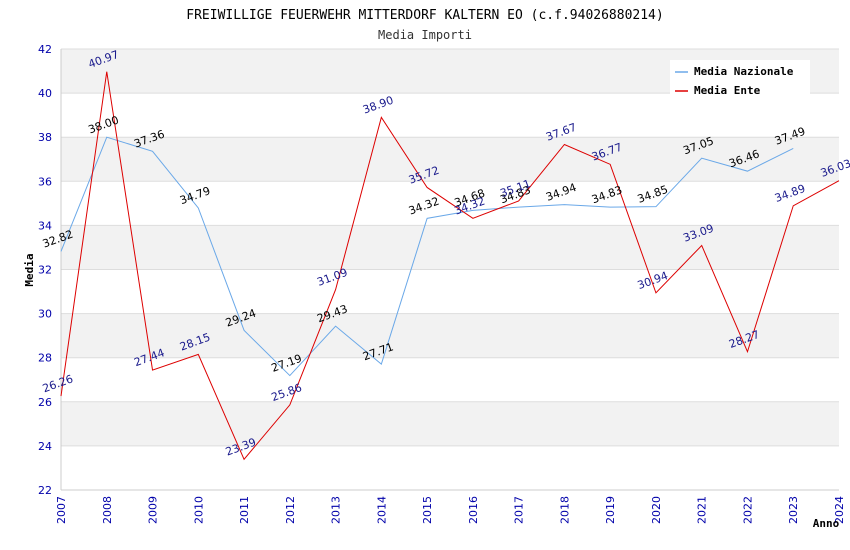 The image size is (850, 550). What do you see at coordinates (702, 510) in the screenshot?
I see `x-tick-label: 2021` at bounding box center [702, 510].